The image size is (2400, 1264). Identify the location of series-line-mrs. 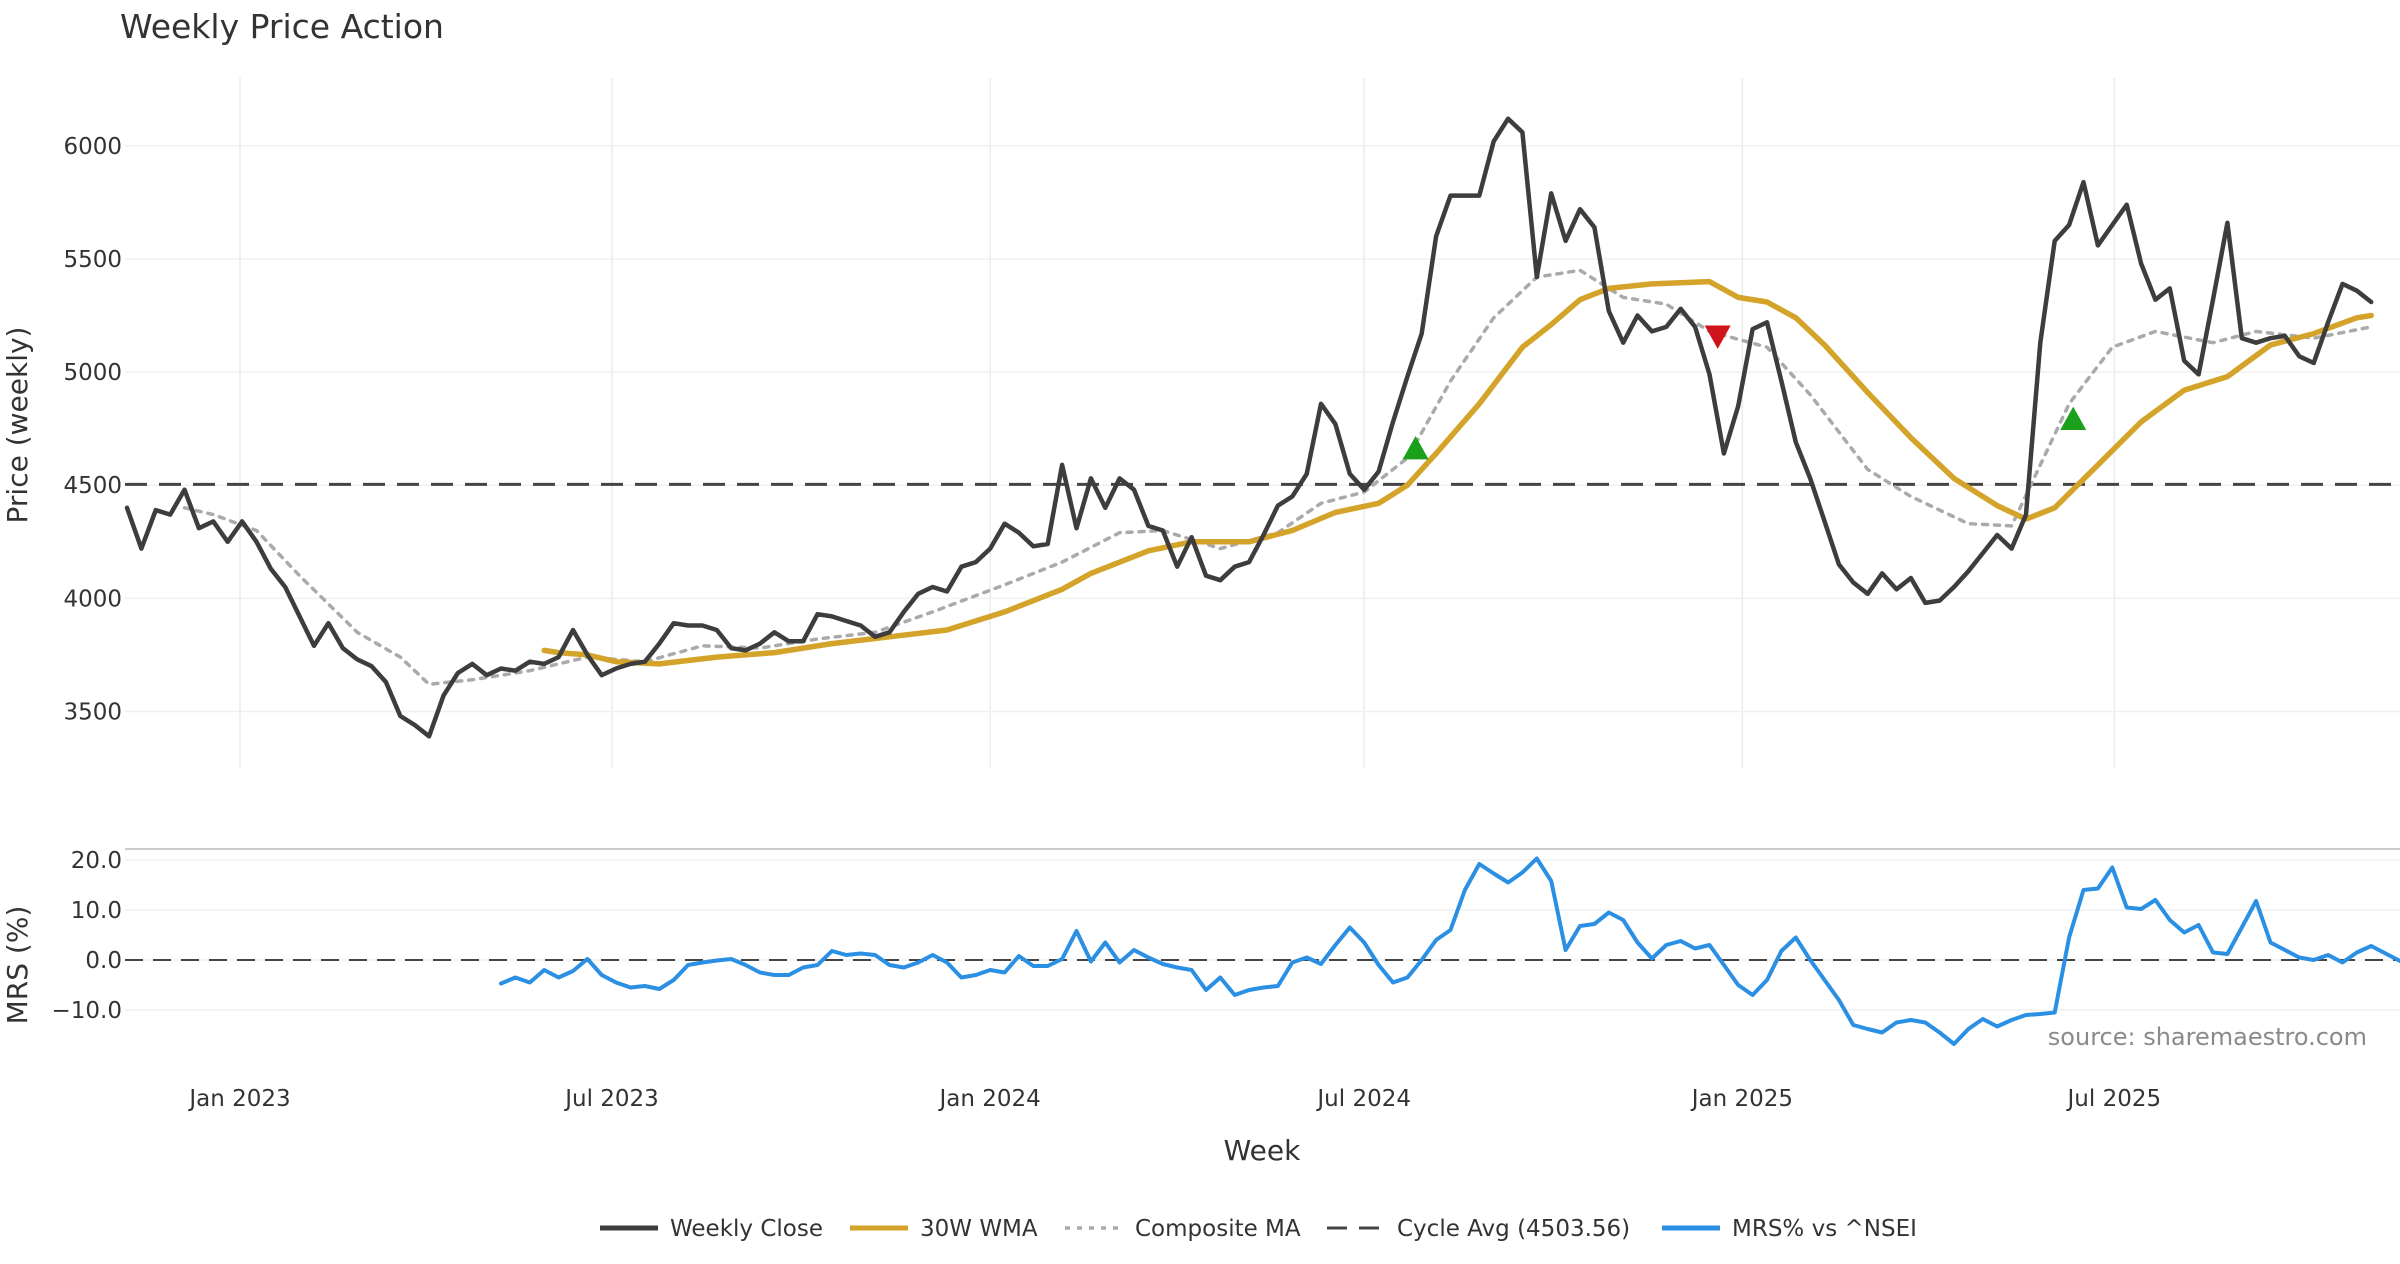
(1449, 951).